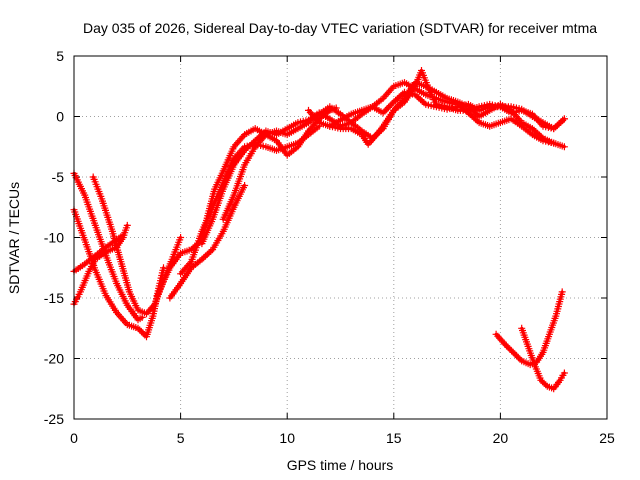 This screenshot has width=640, height=480. Describe the element at coordinates (14, 238) in the screenshot. I see `y-axis-title: SDTVAR / TECUs` at that location.